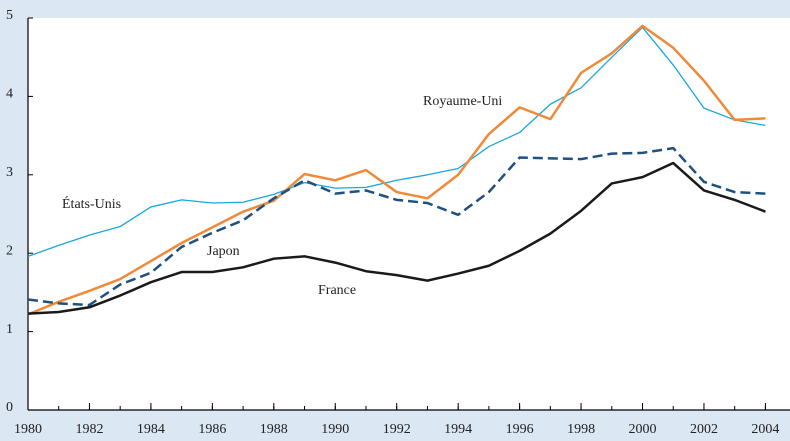 Image resolution: width=790 pixels, height=441 pixels. Describe the element at coordinates (458, 429) in the screenshot. I see `x-tick-label: 1994` at that location.